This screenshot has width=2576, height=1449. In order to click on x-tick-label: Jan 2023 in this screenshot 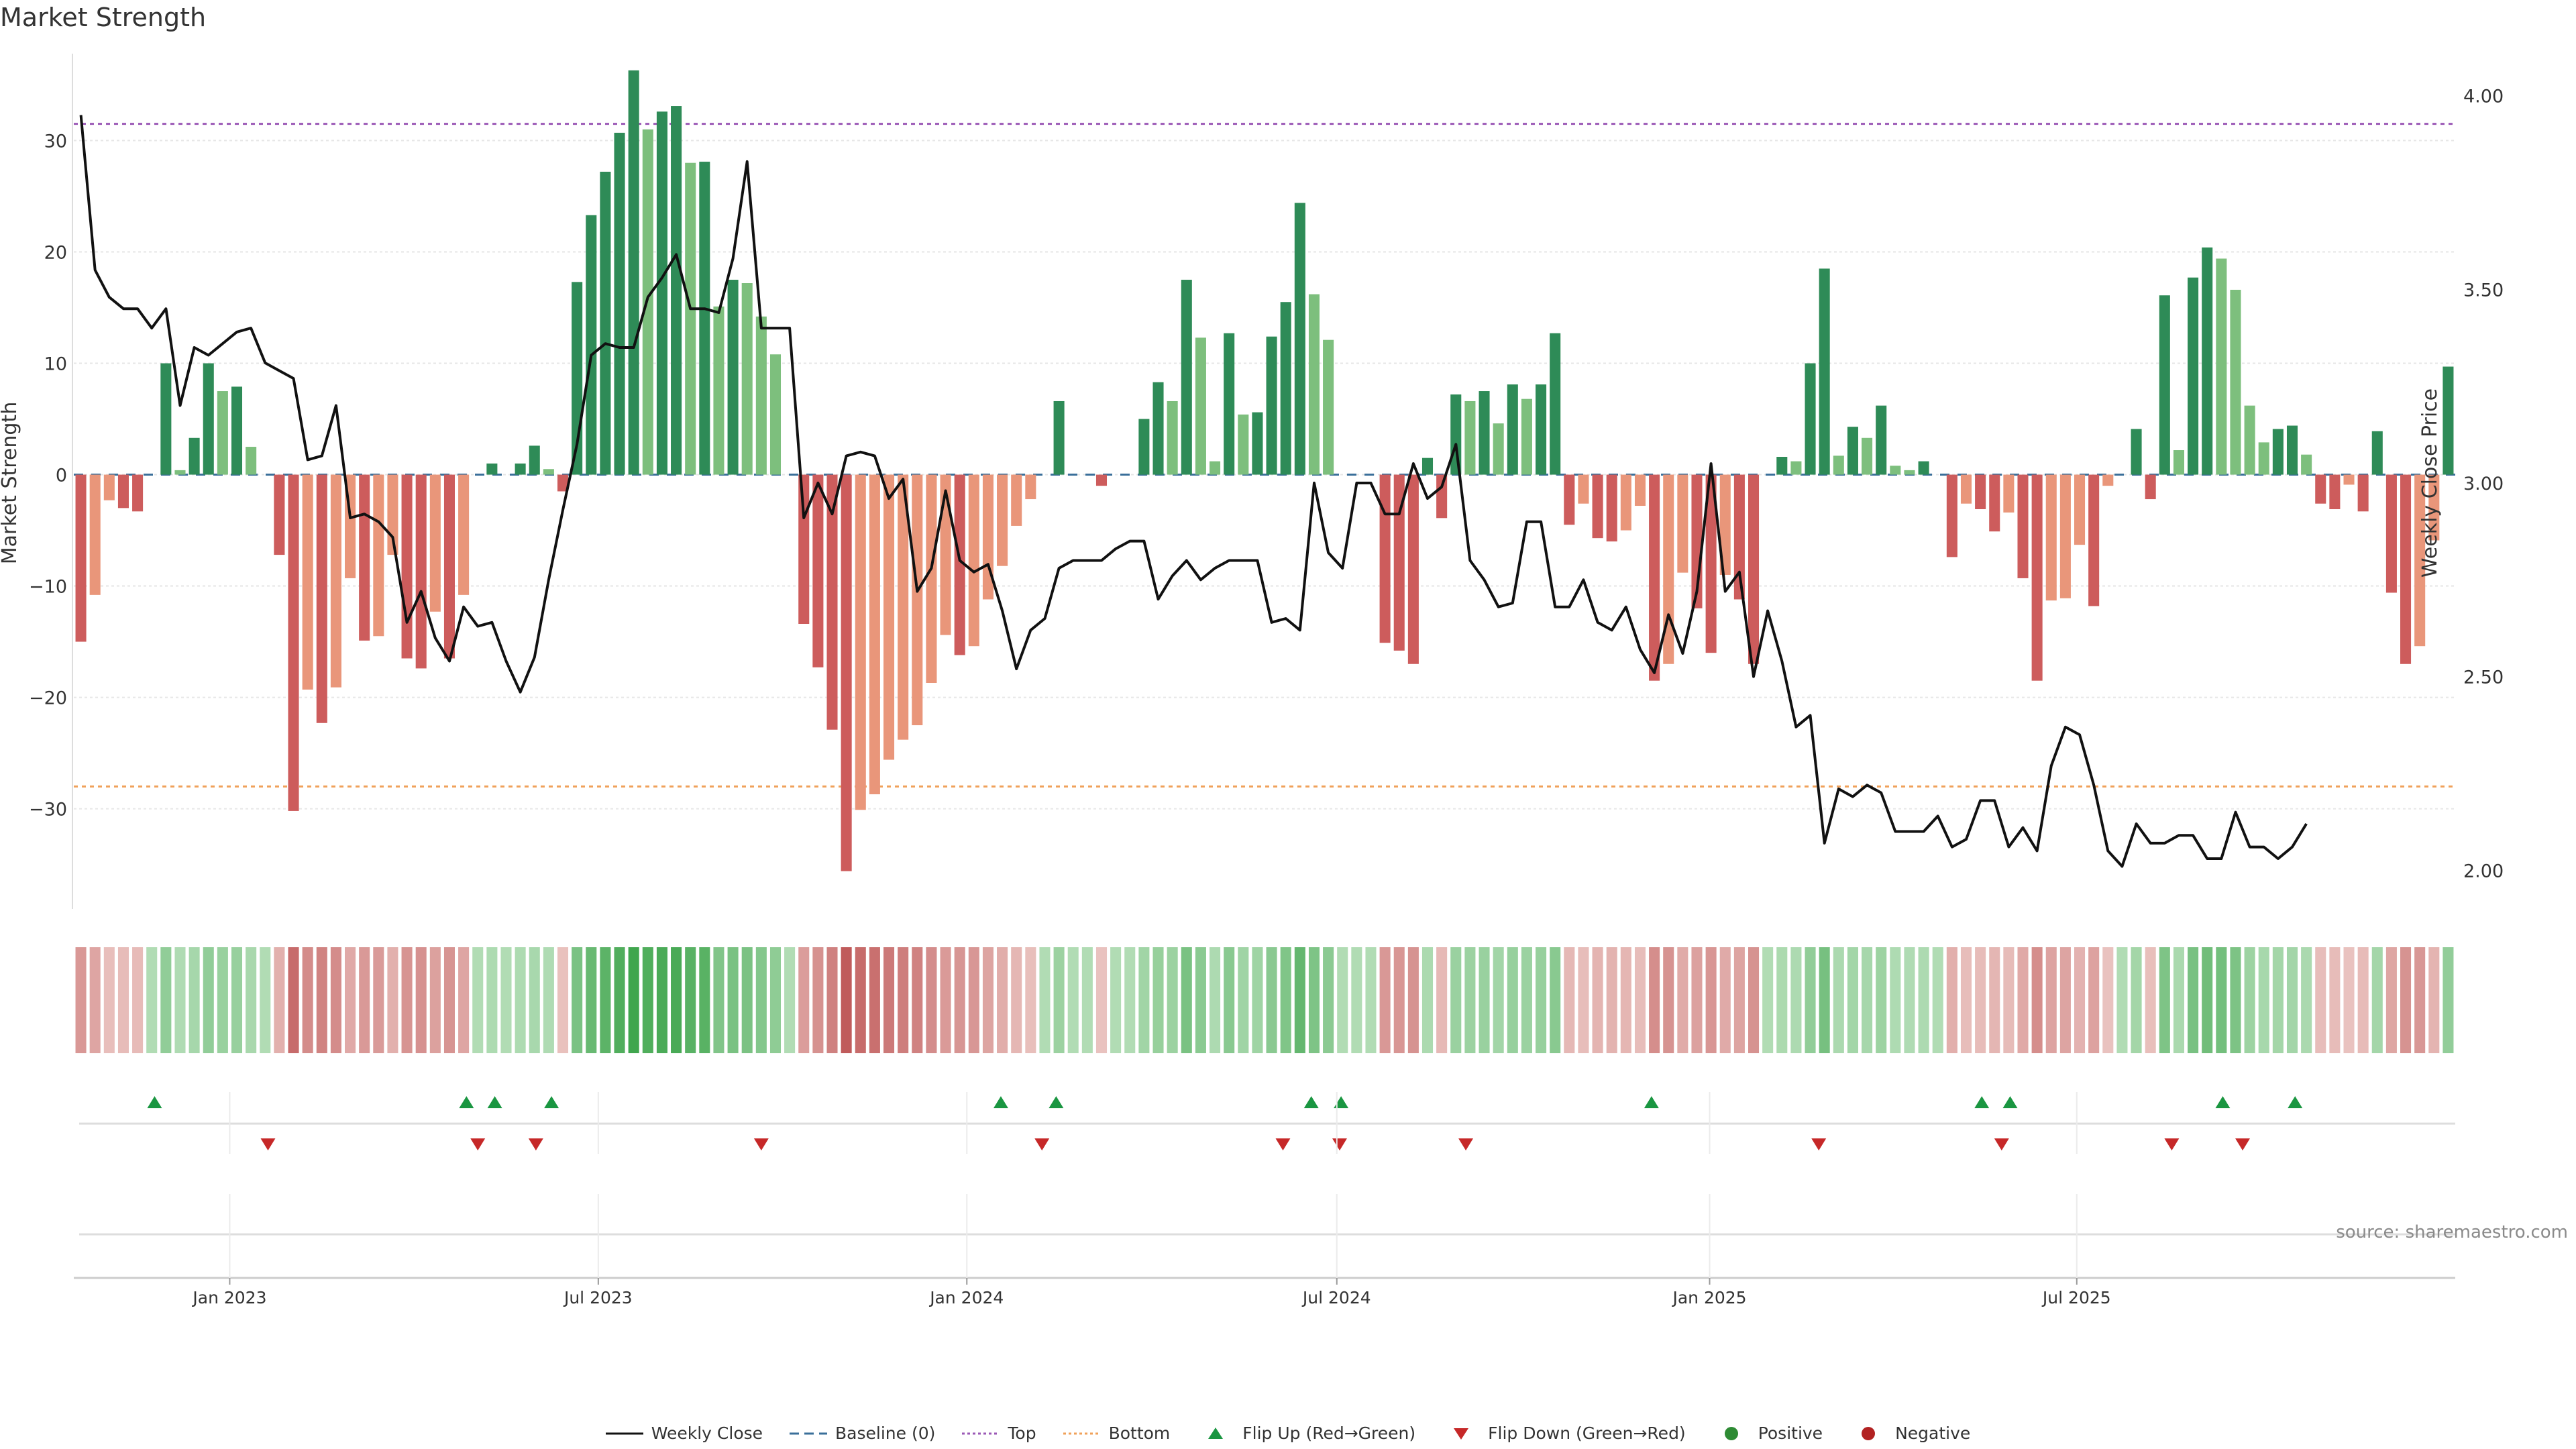, I will do `click(228, 1297)`.